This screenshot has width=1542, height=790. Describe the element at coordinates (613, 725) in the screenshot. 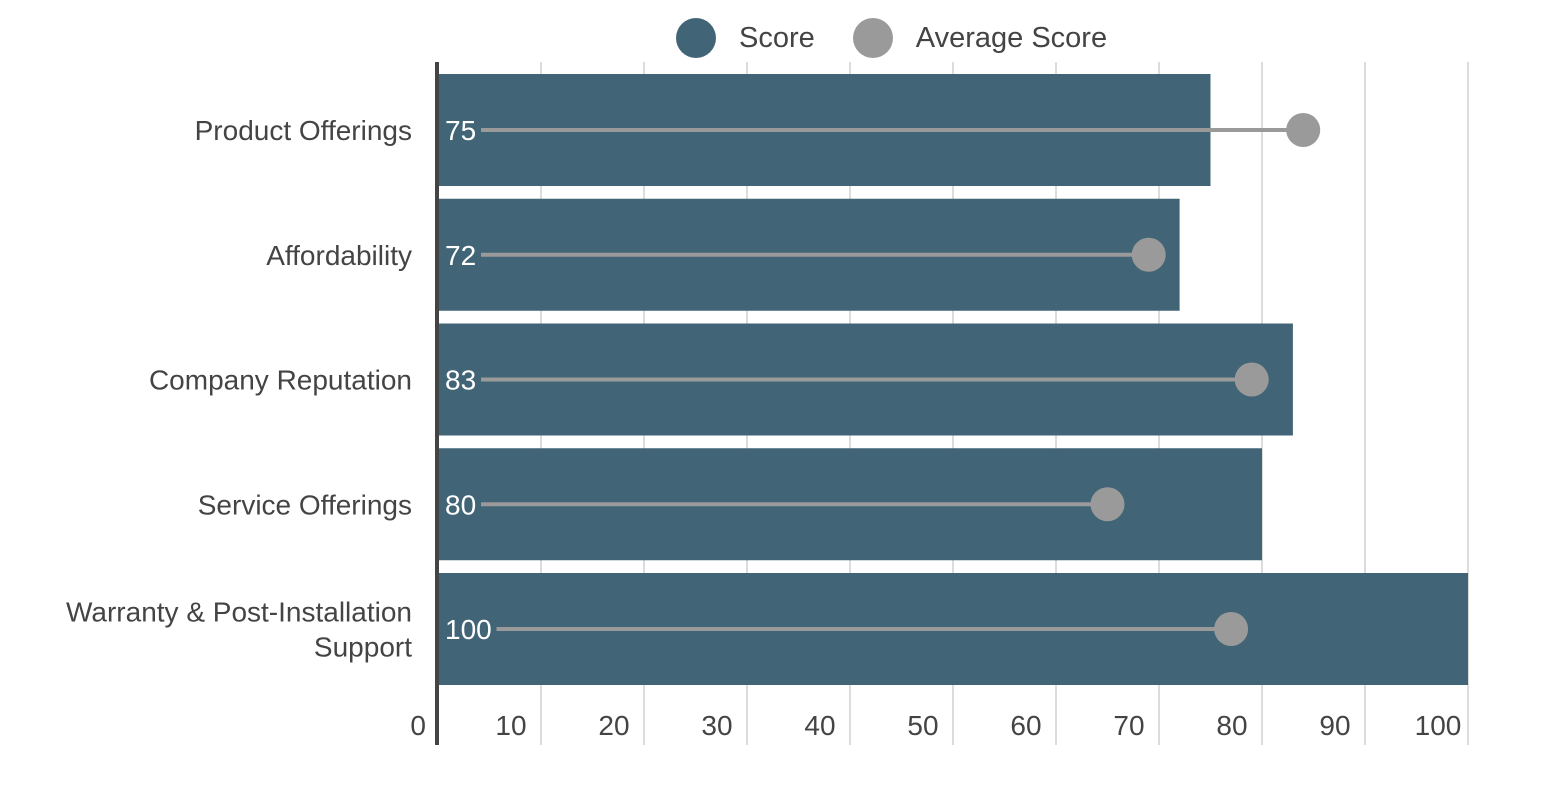

I see `x-tick-label-20: 20` at that location.